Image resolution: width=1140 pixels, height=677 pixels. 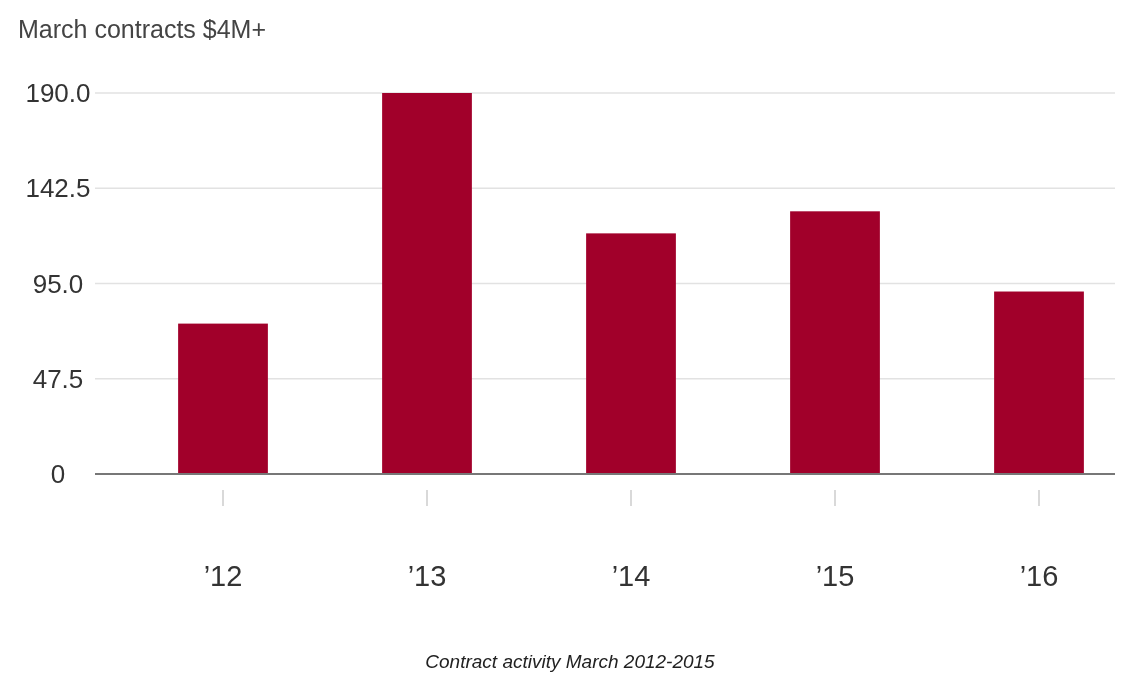 What do you see at coordinates (58, 474) in the screenshot?
I see `y-tick-label: 0` at bounding box center [58, 474].